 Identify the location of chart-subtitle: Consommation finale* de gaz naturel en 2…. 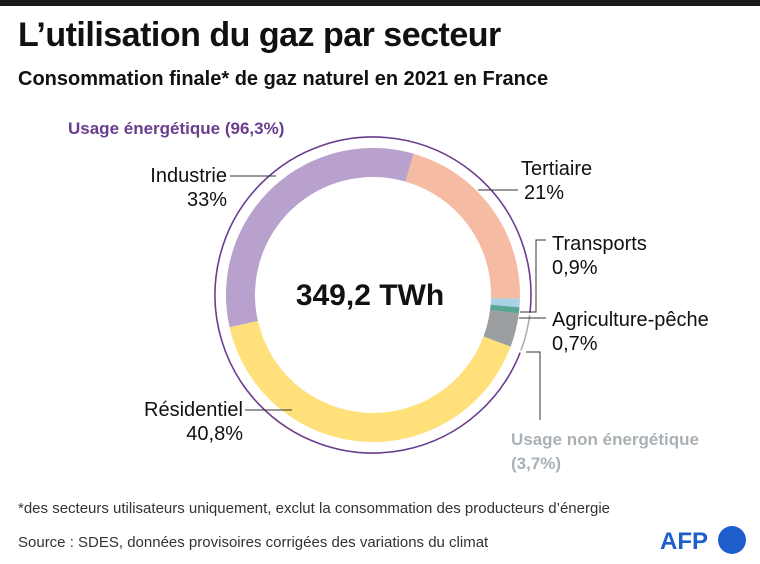
(283, 79).